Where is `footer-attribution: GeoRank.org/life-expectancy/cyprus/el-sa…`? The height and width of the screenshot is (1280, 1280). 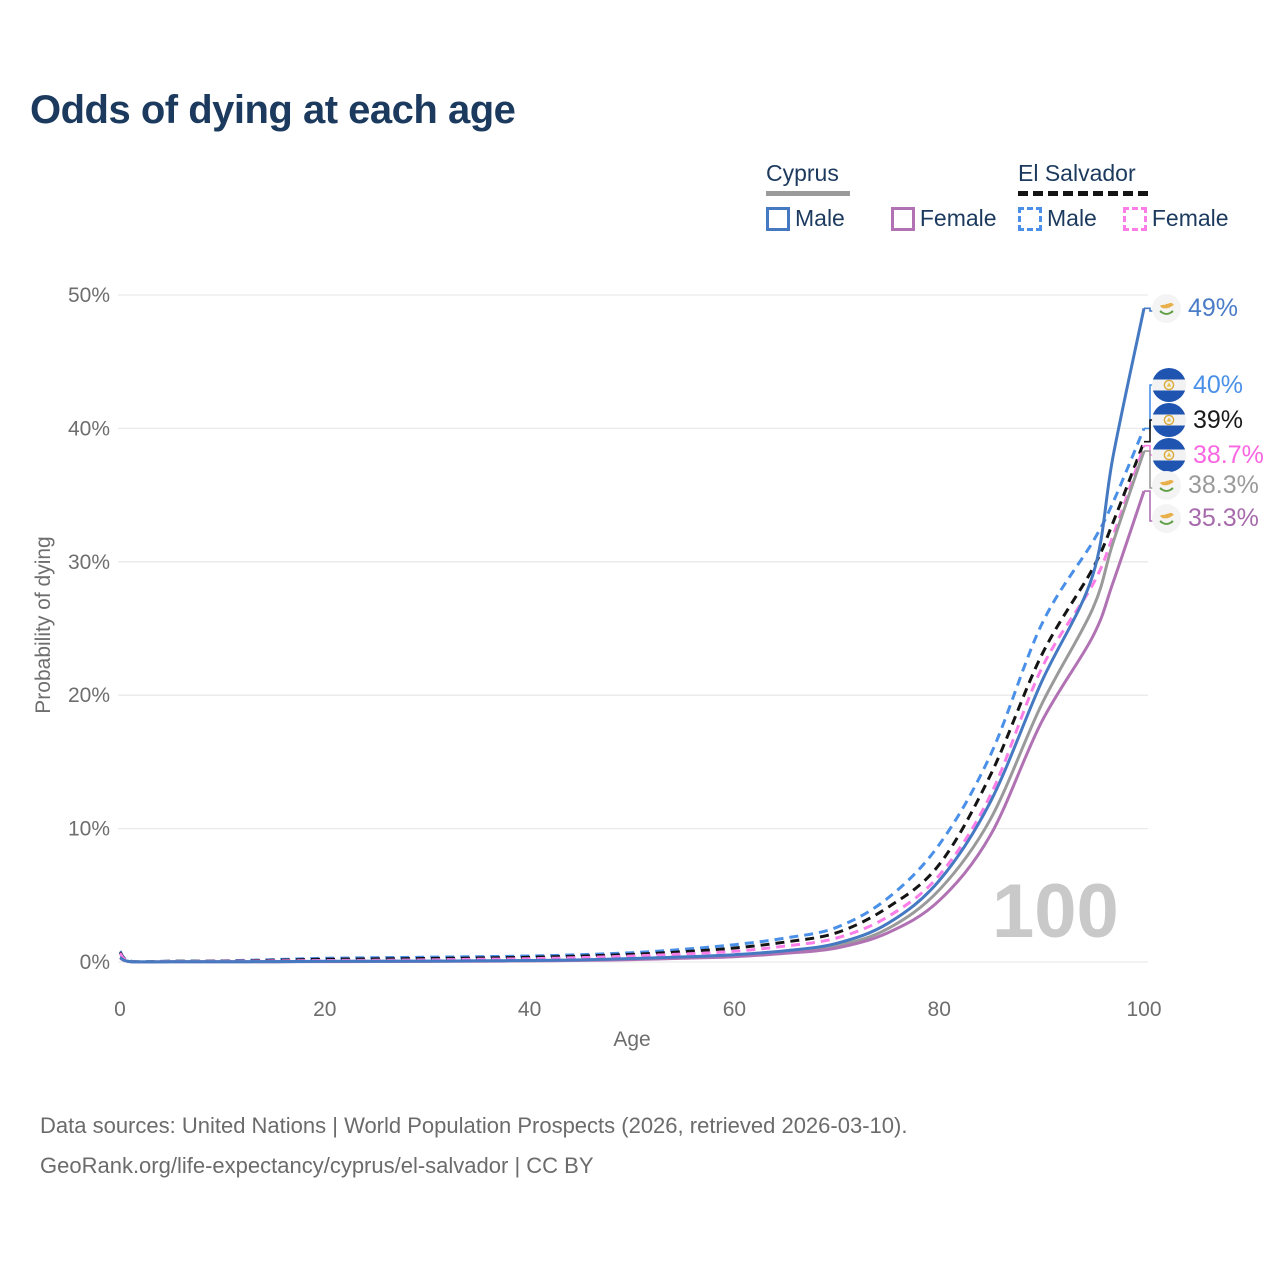 footer-attribution: GeoRank.org/life-expectancy/cyprus/el-sa… is located at coordinates (317, 1165).